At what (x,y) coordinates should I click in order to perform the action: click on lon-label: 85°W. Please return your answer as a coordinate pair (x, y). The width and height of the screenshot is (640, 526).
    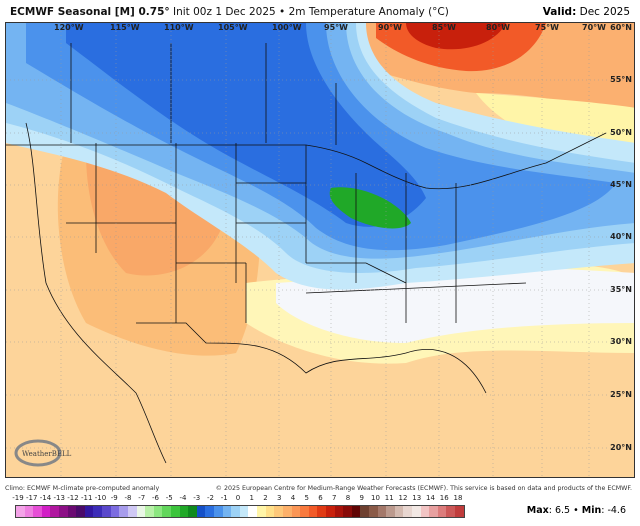
    Looking at the image, I should click on (444, 27).